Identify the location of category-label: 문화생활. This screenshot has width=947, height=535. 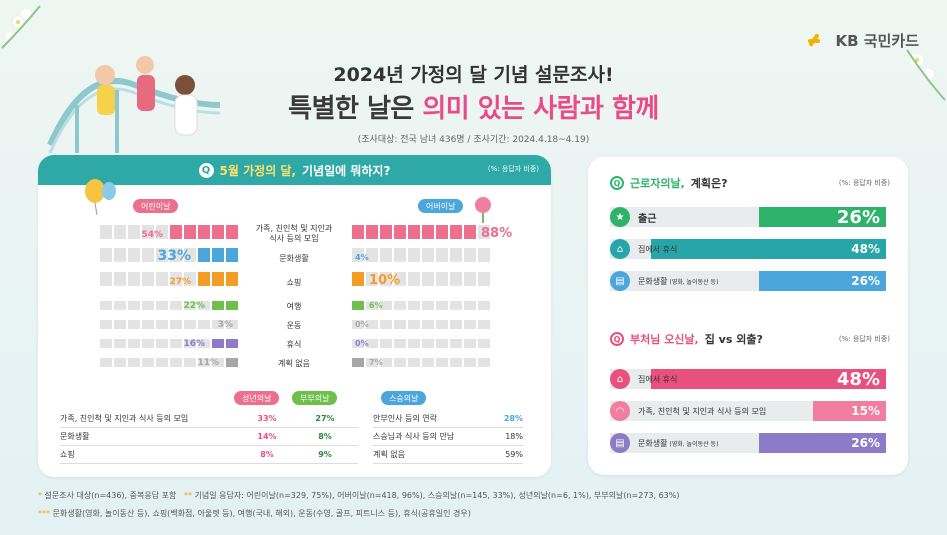
(294, 258).